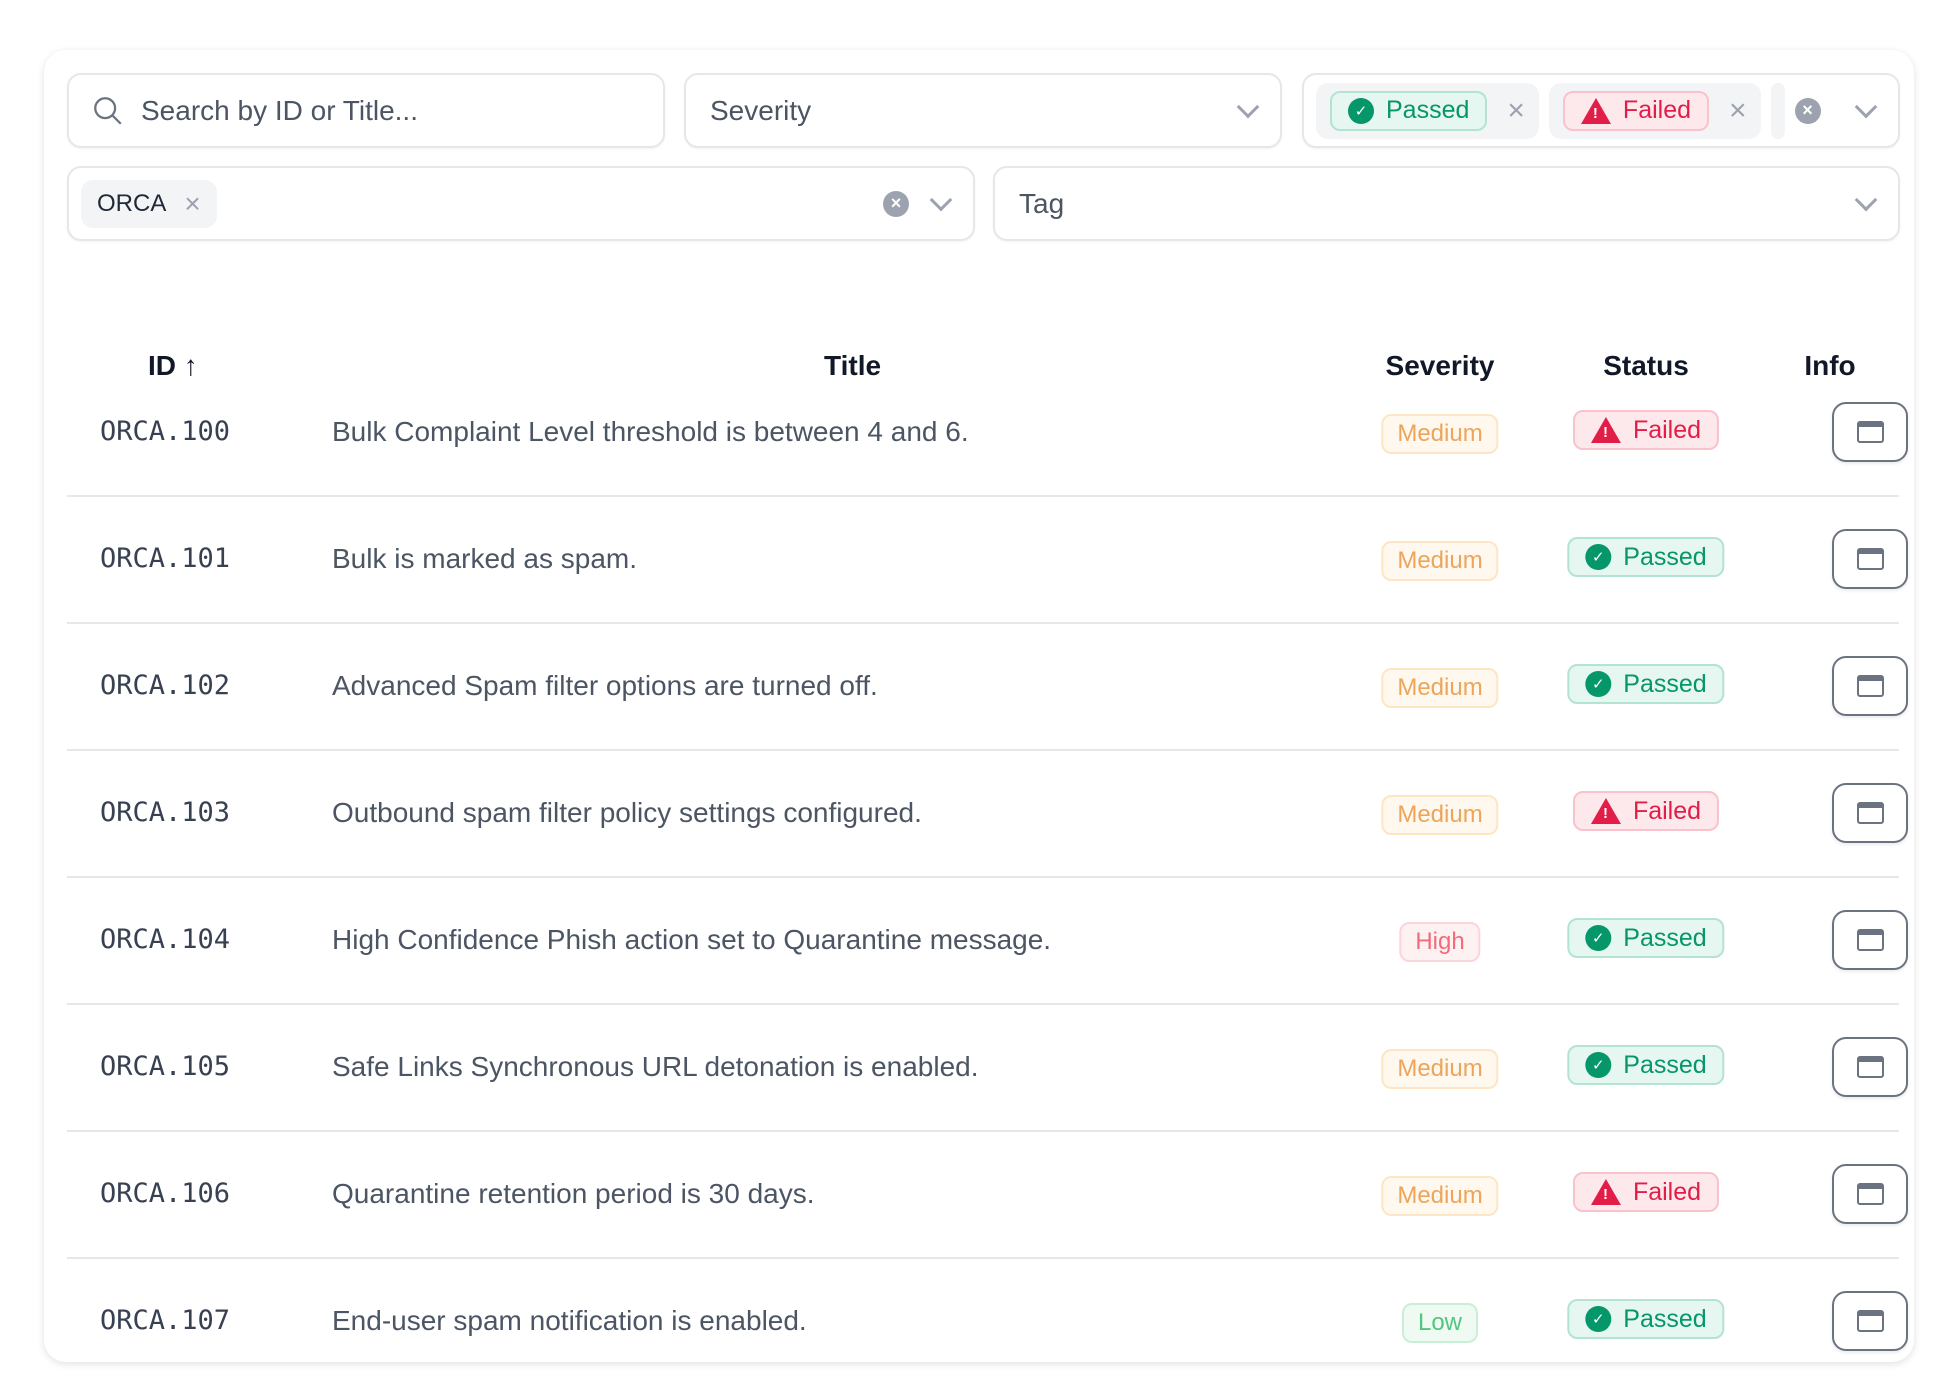 The width and height of the screenshot is (1948, 1400). What do you see at coordinates (761, 110) in the screenshot?
I see `severity-placeholder: Severity` at bounding box center [761, 110].